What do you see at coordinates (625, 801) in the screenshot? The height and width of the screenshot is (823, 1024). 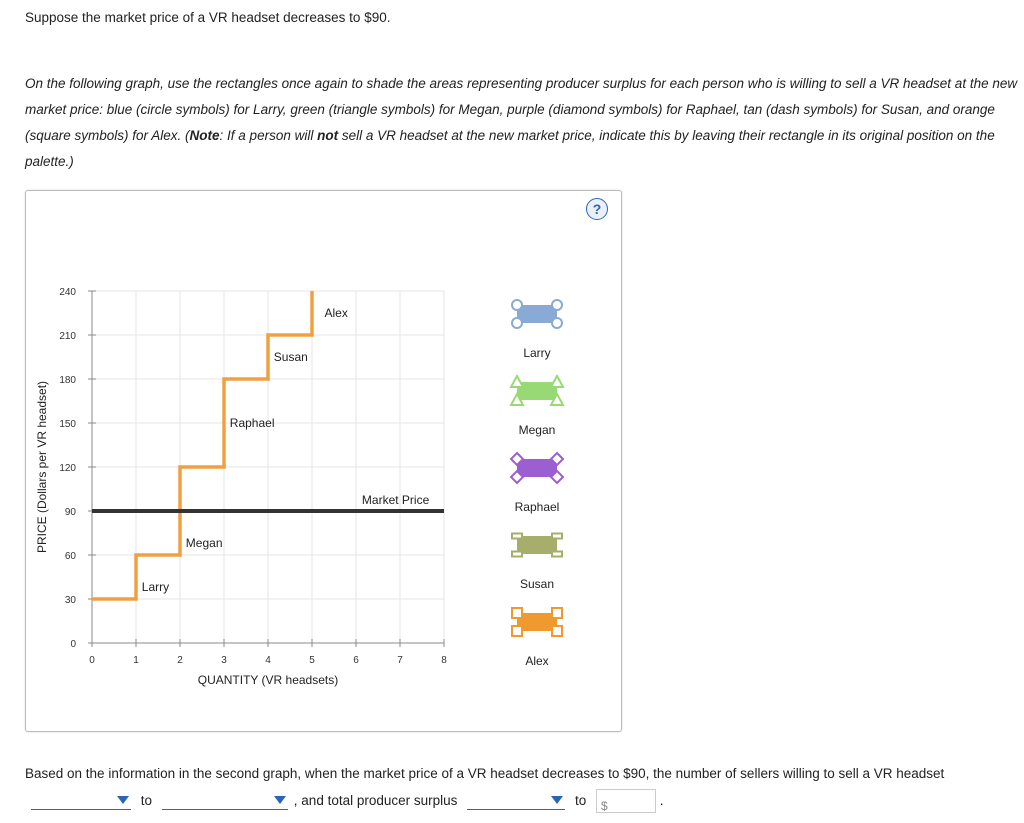 I see `surplus-amount-input: $` at bounding box center [625, 801].